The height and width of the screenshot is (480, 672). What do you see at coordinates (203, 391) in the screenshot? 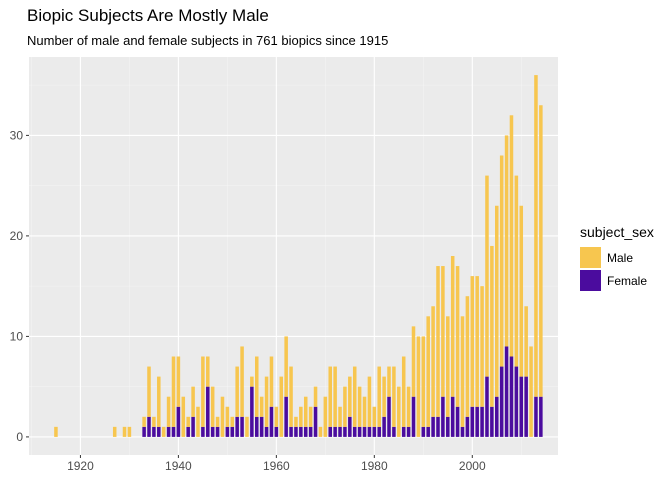
I see `bar-male-1945` at bounding box center [203, 391].